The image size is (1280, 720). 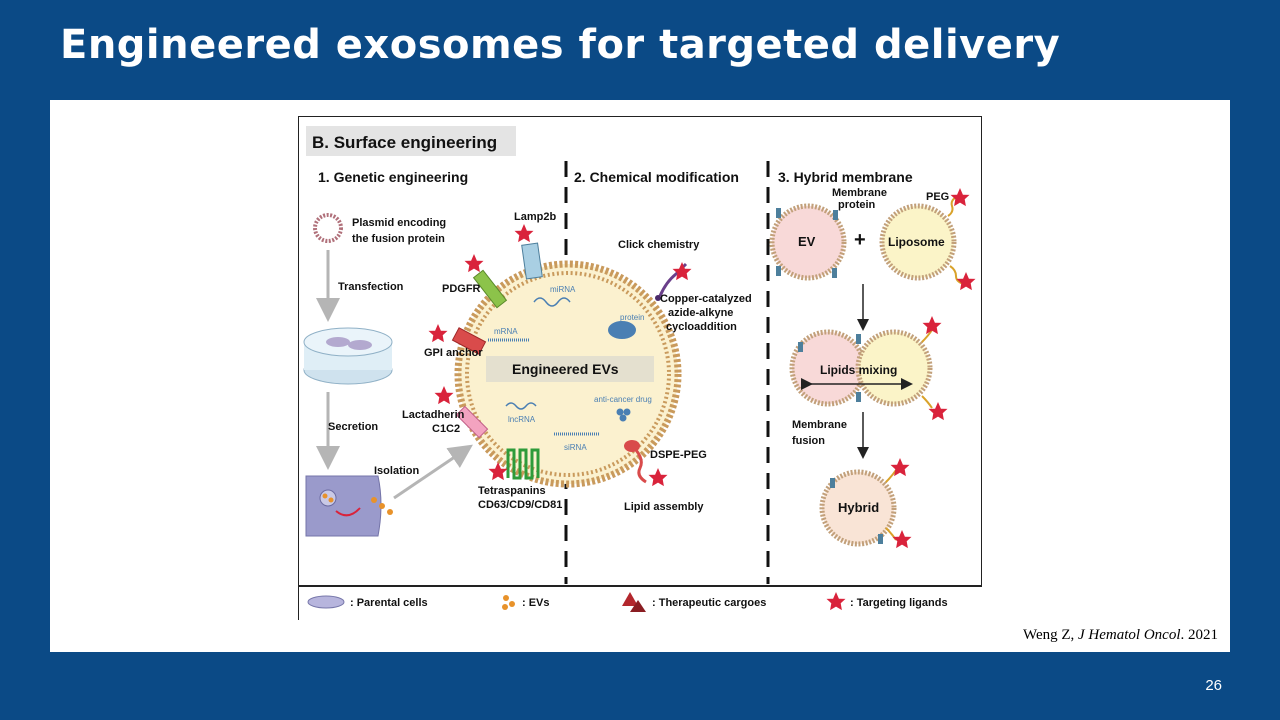 I want to click on page-number: 26, so click(x=1213, y=685).